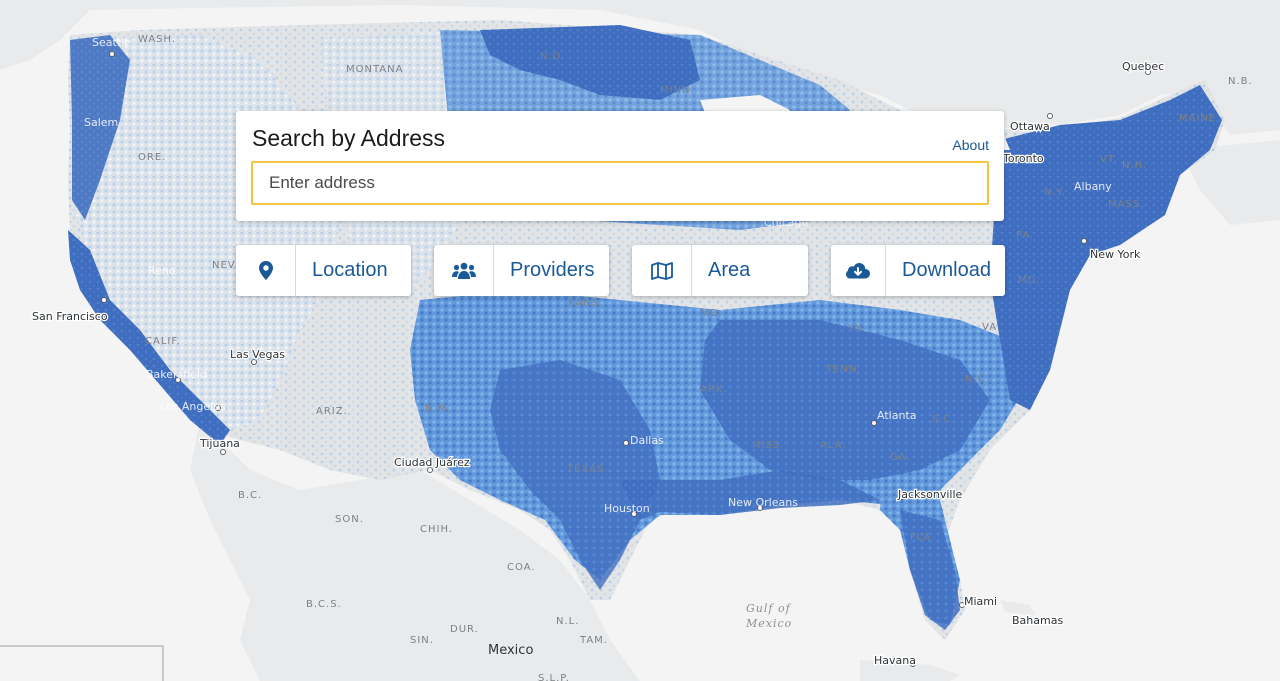 The width and height of the screenshot is (1280, 681). I want to click on svg-text: ARIZ., so click(332, 411).